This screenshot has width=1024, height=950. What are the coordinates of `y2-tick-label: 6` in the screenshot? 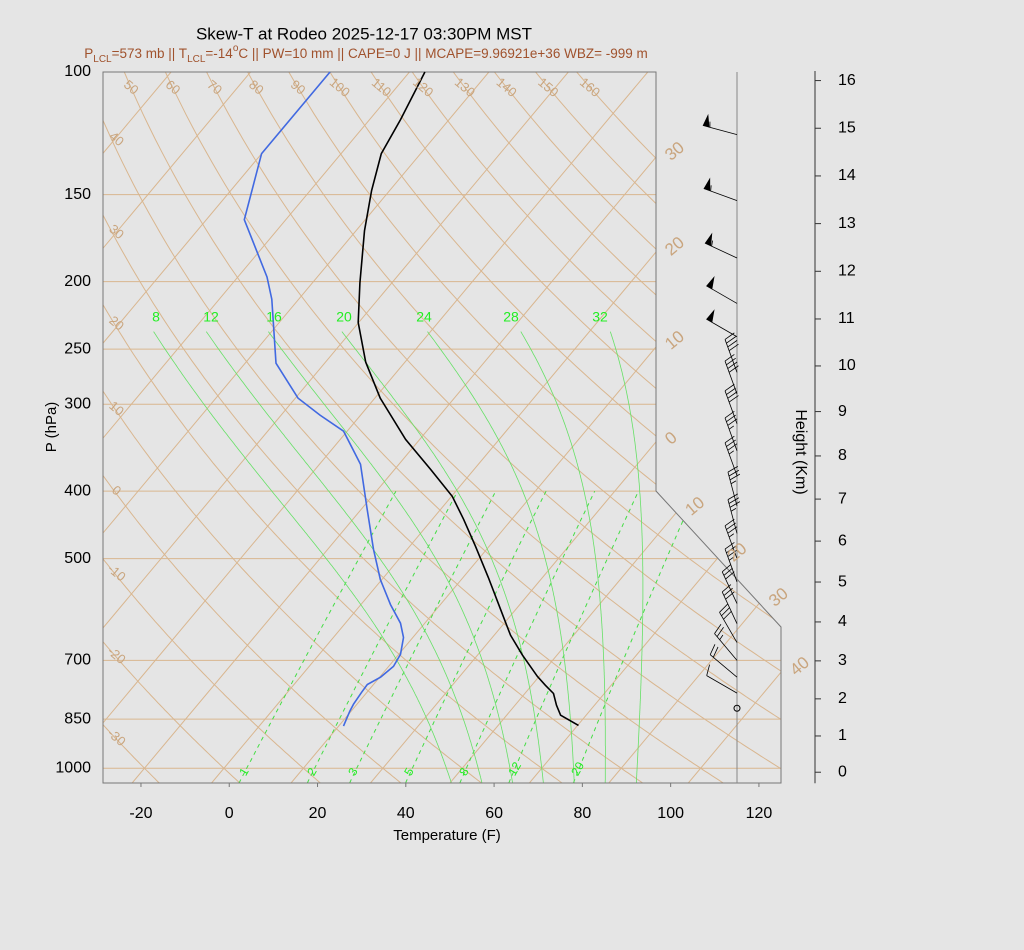 It's located at (842, 540).